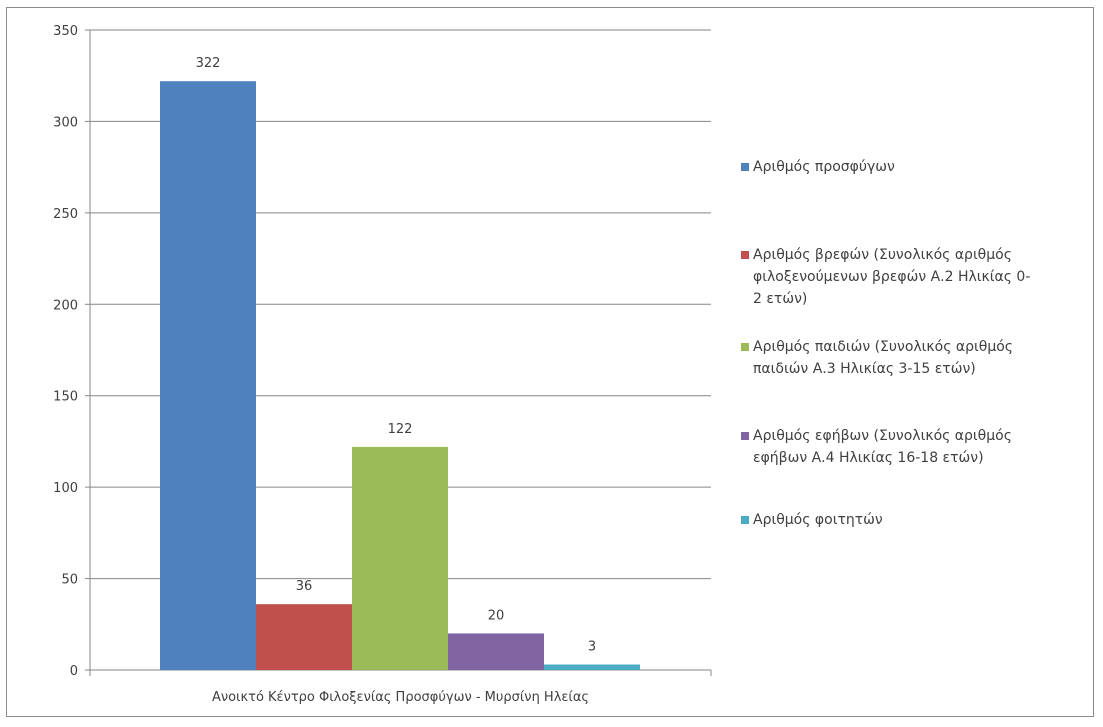  What do you see at coordinates (882, 255) in the screenshot?
I see `legend-label: Αριθμός βρεφών (Συνολικός αριθμός` at bounding box center [882, 255].